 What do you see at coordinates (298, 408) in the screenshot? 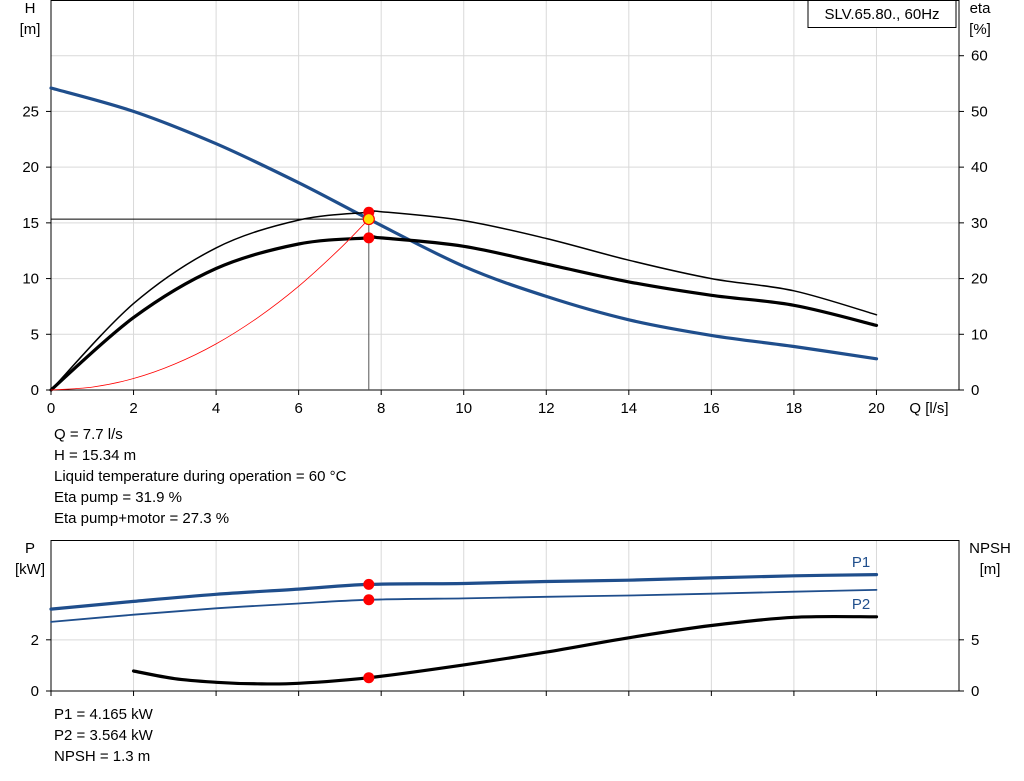
I see `x-tick-label: 6` at bounding box center [298, 408].